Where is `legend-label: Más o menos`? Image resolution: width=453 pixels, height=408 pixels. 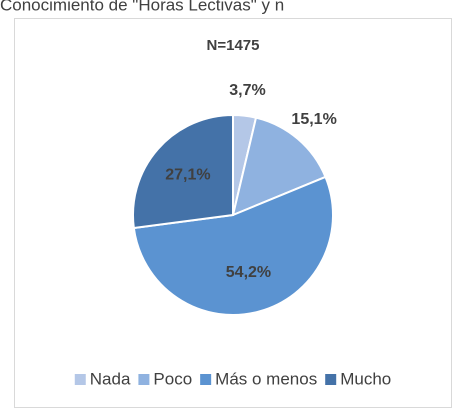 legend-label: Más o menos is located at coordinates (266, 378).